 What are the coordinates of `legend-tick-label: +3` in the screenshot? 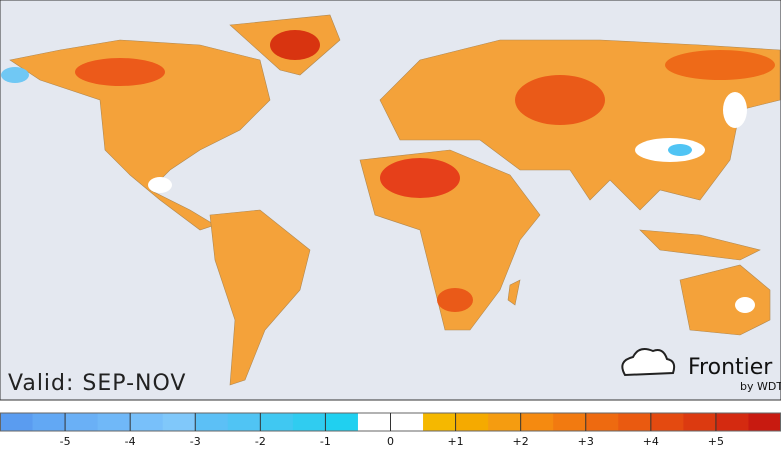 It's located at (586, 441).